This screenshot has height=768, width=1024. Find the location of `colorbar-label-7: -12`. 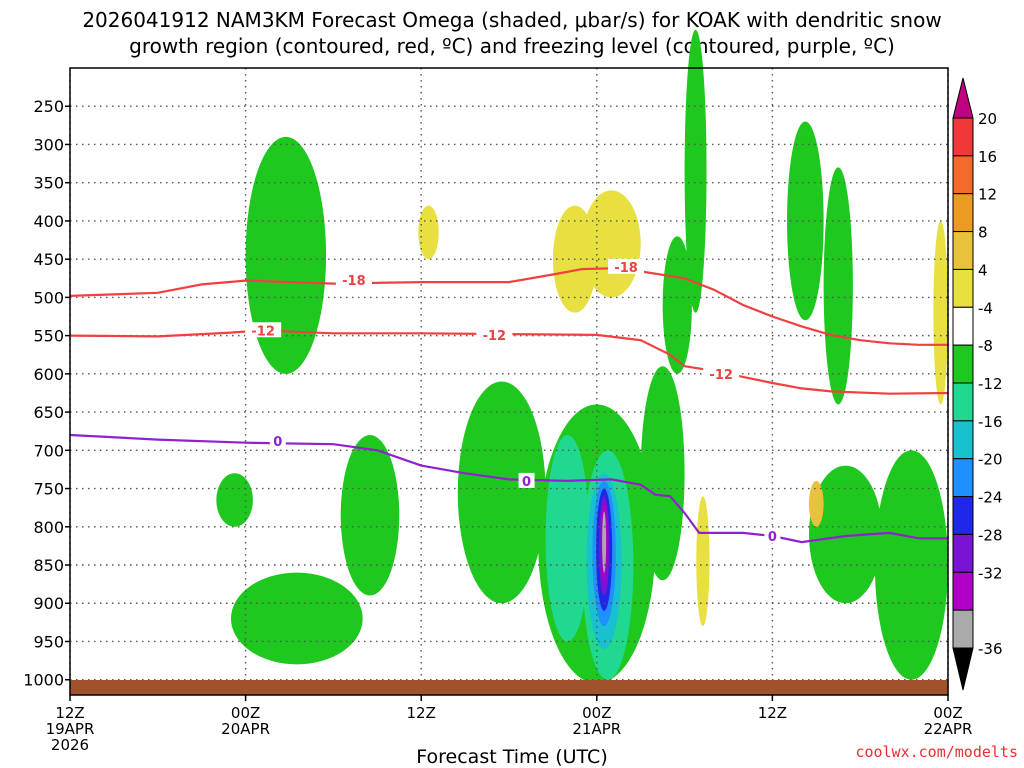

colorbar-label-7: -12 is located at coordinates (990, 384).